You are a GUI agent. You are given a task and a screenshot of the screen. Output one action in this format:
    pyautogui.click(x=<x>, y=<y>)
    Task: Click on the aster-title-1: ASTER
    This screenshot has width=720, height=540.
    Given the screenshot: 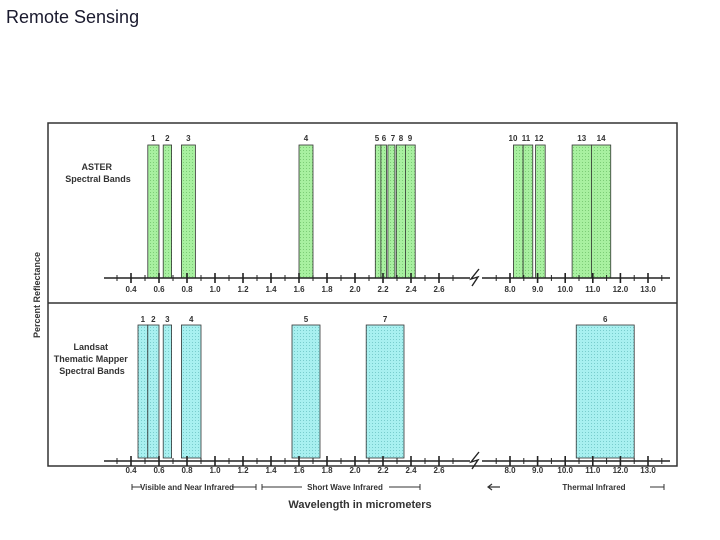 What is the action you would take?
    pyautogui.click(x=96, y=167)
    